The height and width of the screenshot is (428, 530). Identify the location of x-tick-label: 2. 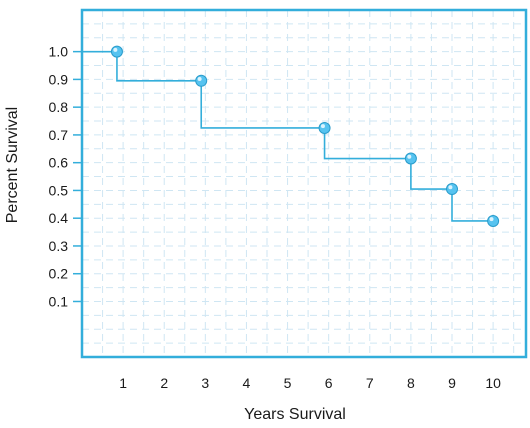
(164, 383).